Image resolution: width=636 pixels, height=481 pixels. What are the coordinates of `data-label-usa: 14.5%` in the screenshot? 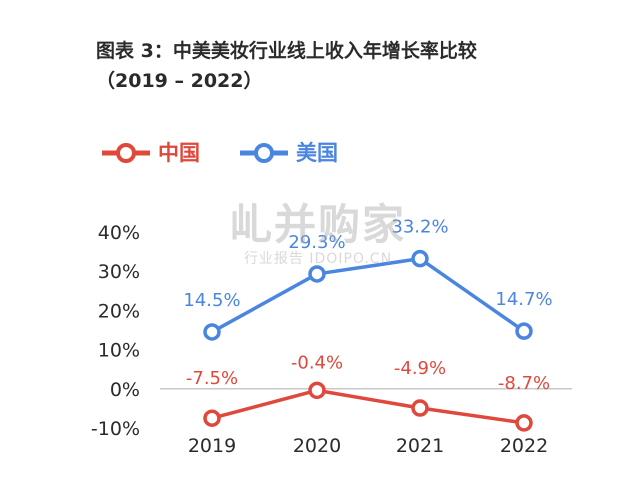 It's located at (211, 300).